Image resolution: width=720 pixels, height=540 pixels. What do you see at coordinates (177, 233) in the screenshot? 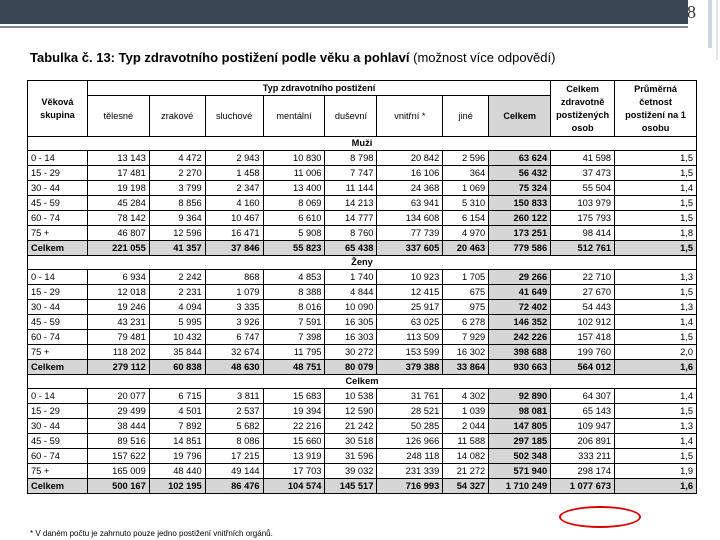
I see `table-cell: 12 596` at bounding box center [177, 233].